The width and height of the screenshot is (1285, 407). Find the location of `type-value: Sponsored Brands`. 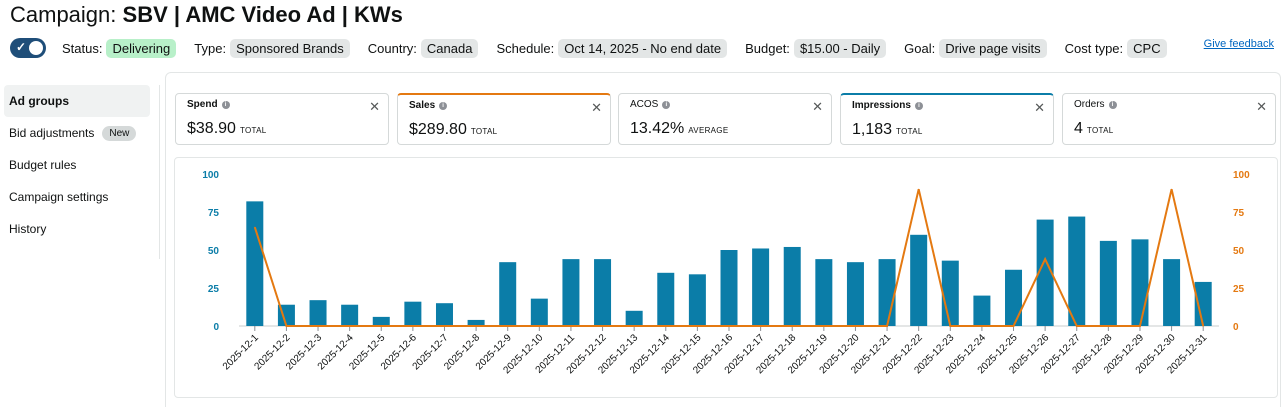

type-value: Sponsored Brands is located at coordinates (290, 48).